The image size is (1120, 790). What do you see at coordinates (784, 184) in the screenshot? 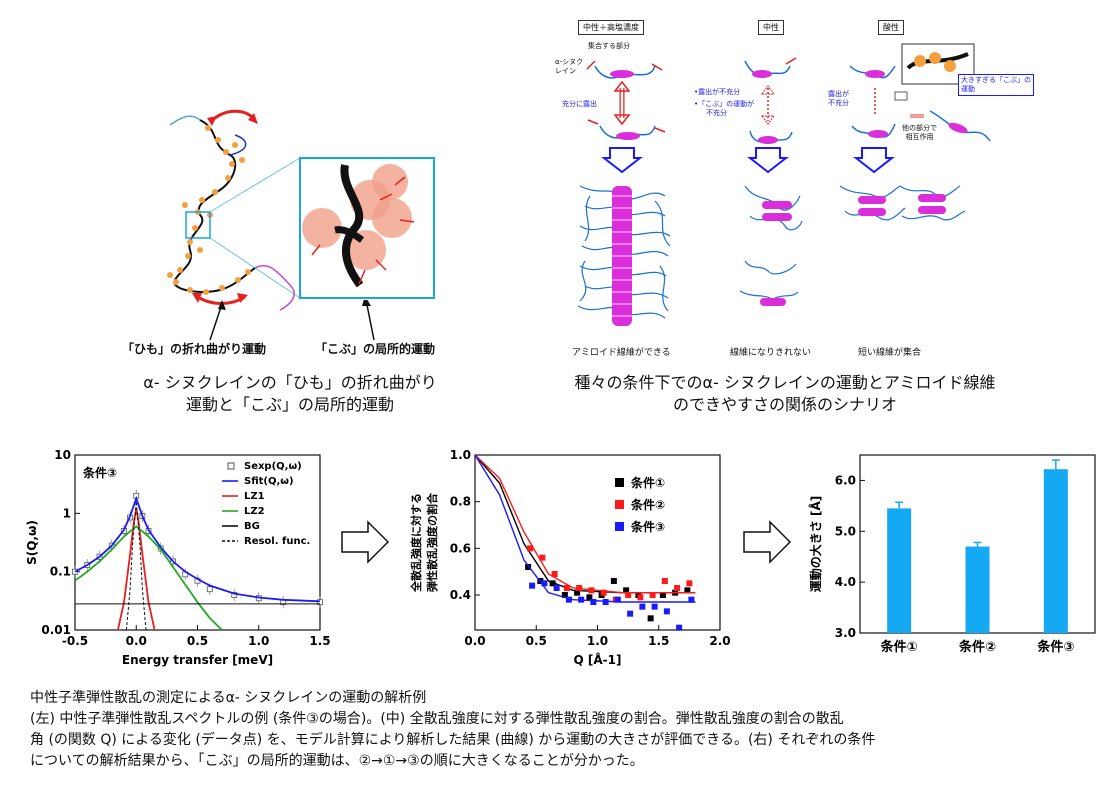
I see `scenario-svg` at bounding box center [784, 184].